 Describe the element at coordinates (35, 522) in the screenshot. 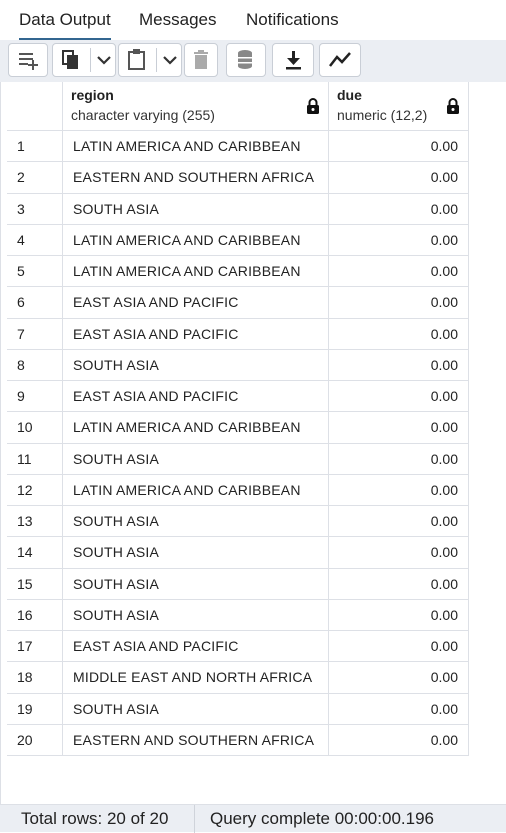

I see `row-number: 13` at that location.